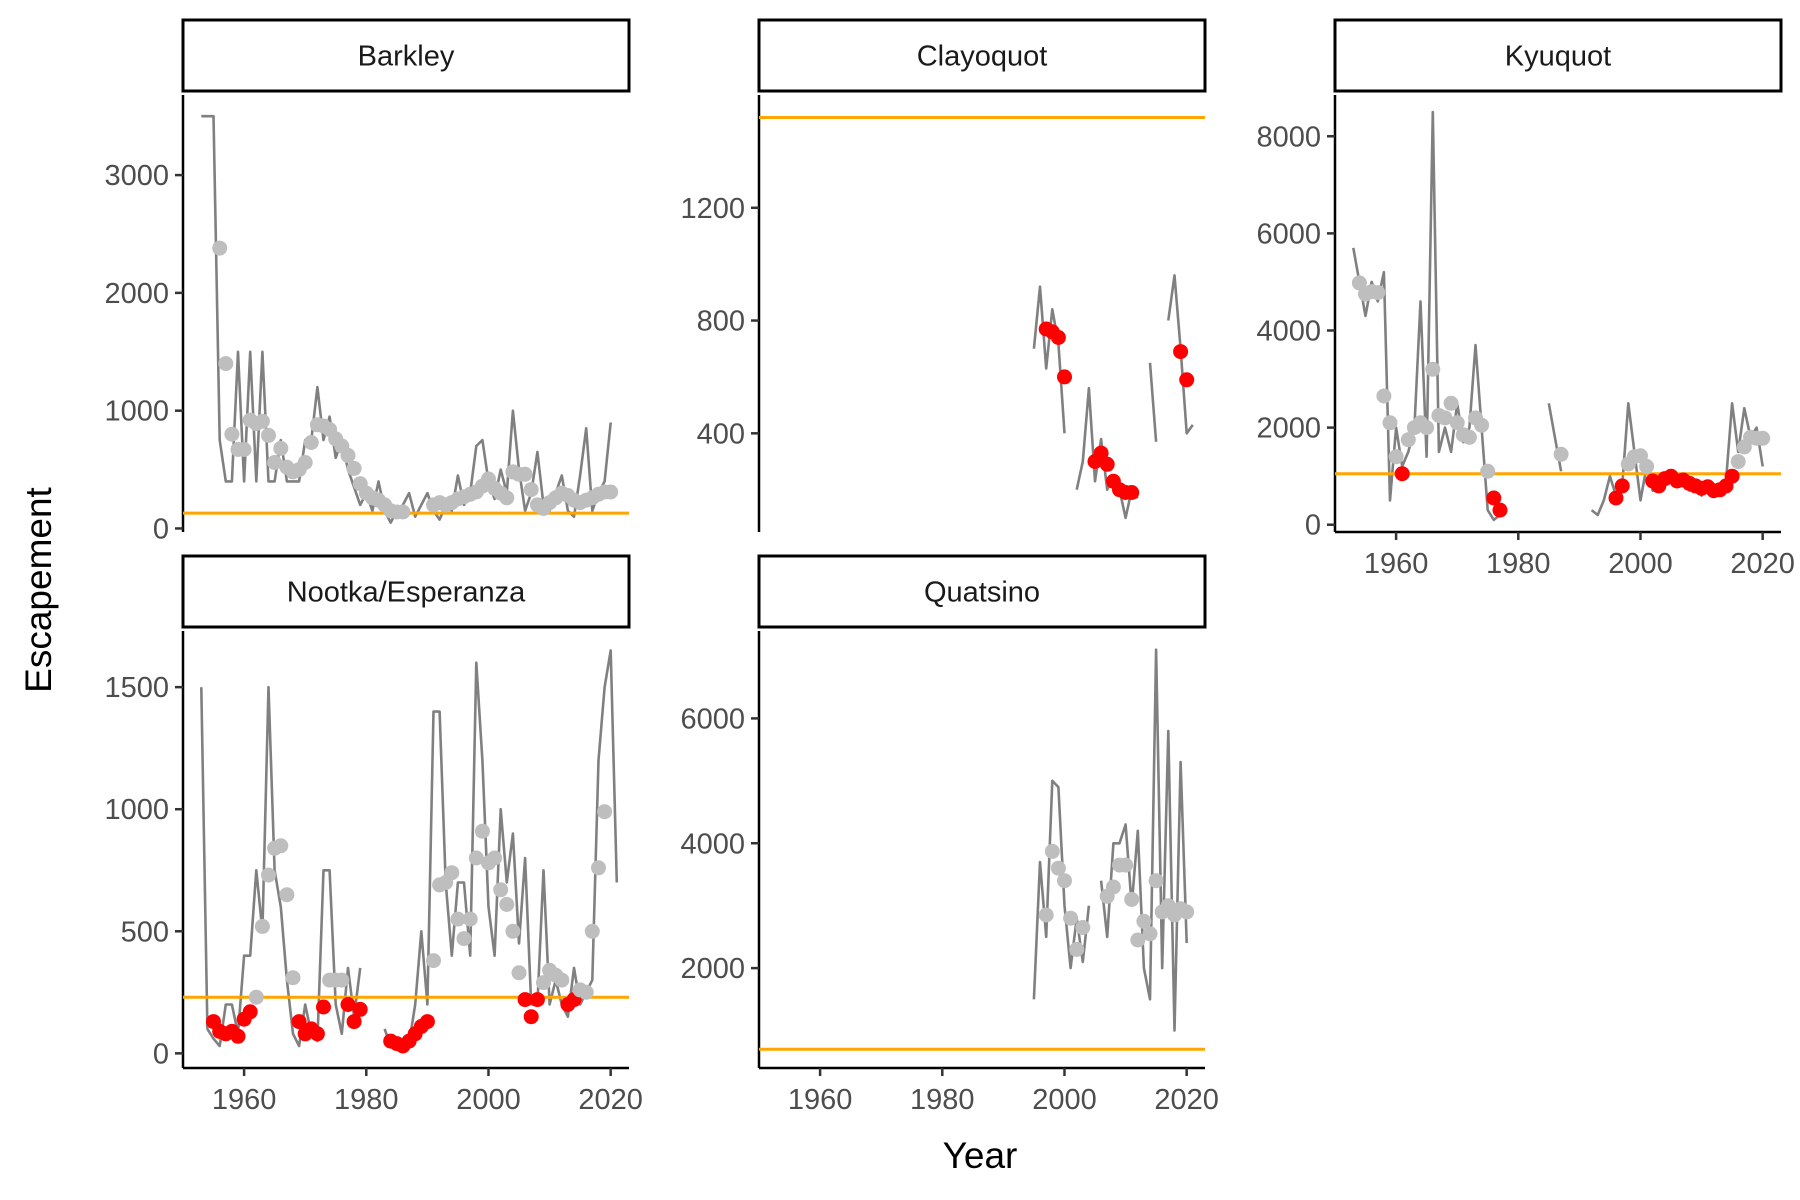 The width and height of the screenshot is (1800, 1200). What do you see at coordinates (1288, 137) in the screenshot?
I see `y-tick-label: 8000` at bounding box center [1288, 137].